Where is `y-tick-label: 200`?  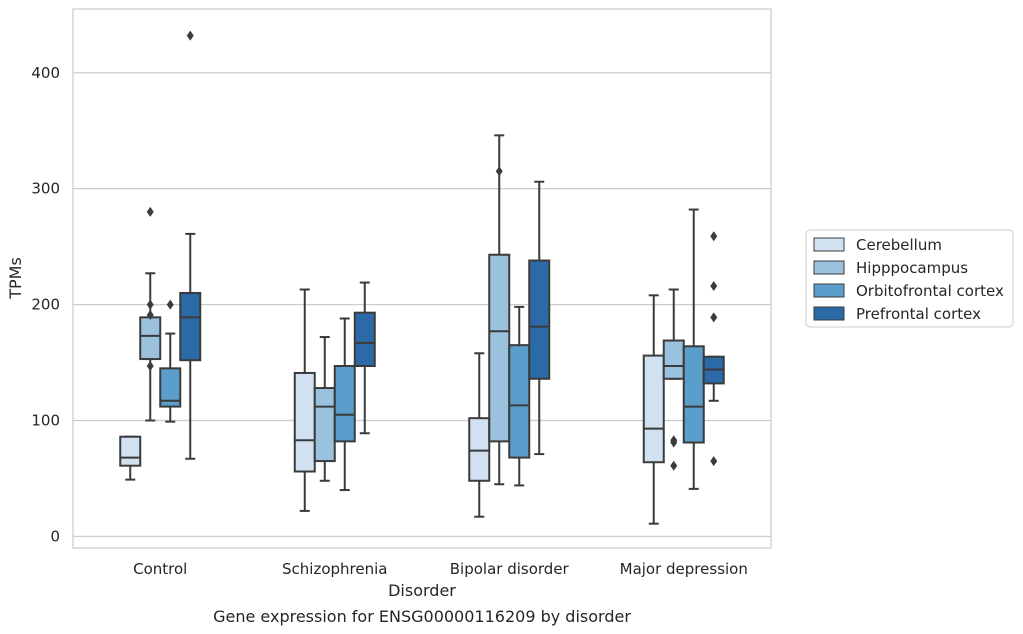 y-tick-label: 200 is located at coordinates (45, 305).